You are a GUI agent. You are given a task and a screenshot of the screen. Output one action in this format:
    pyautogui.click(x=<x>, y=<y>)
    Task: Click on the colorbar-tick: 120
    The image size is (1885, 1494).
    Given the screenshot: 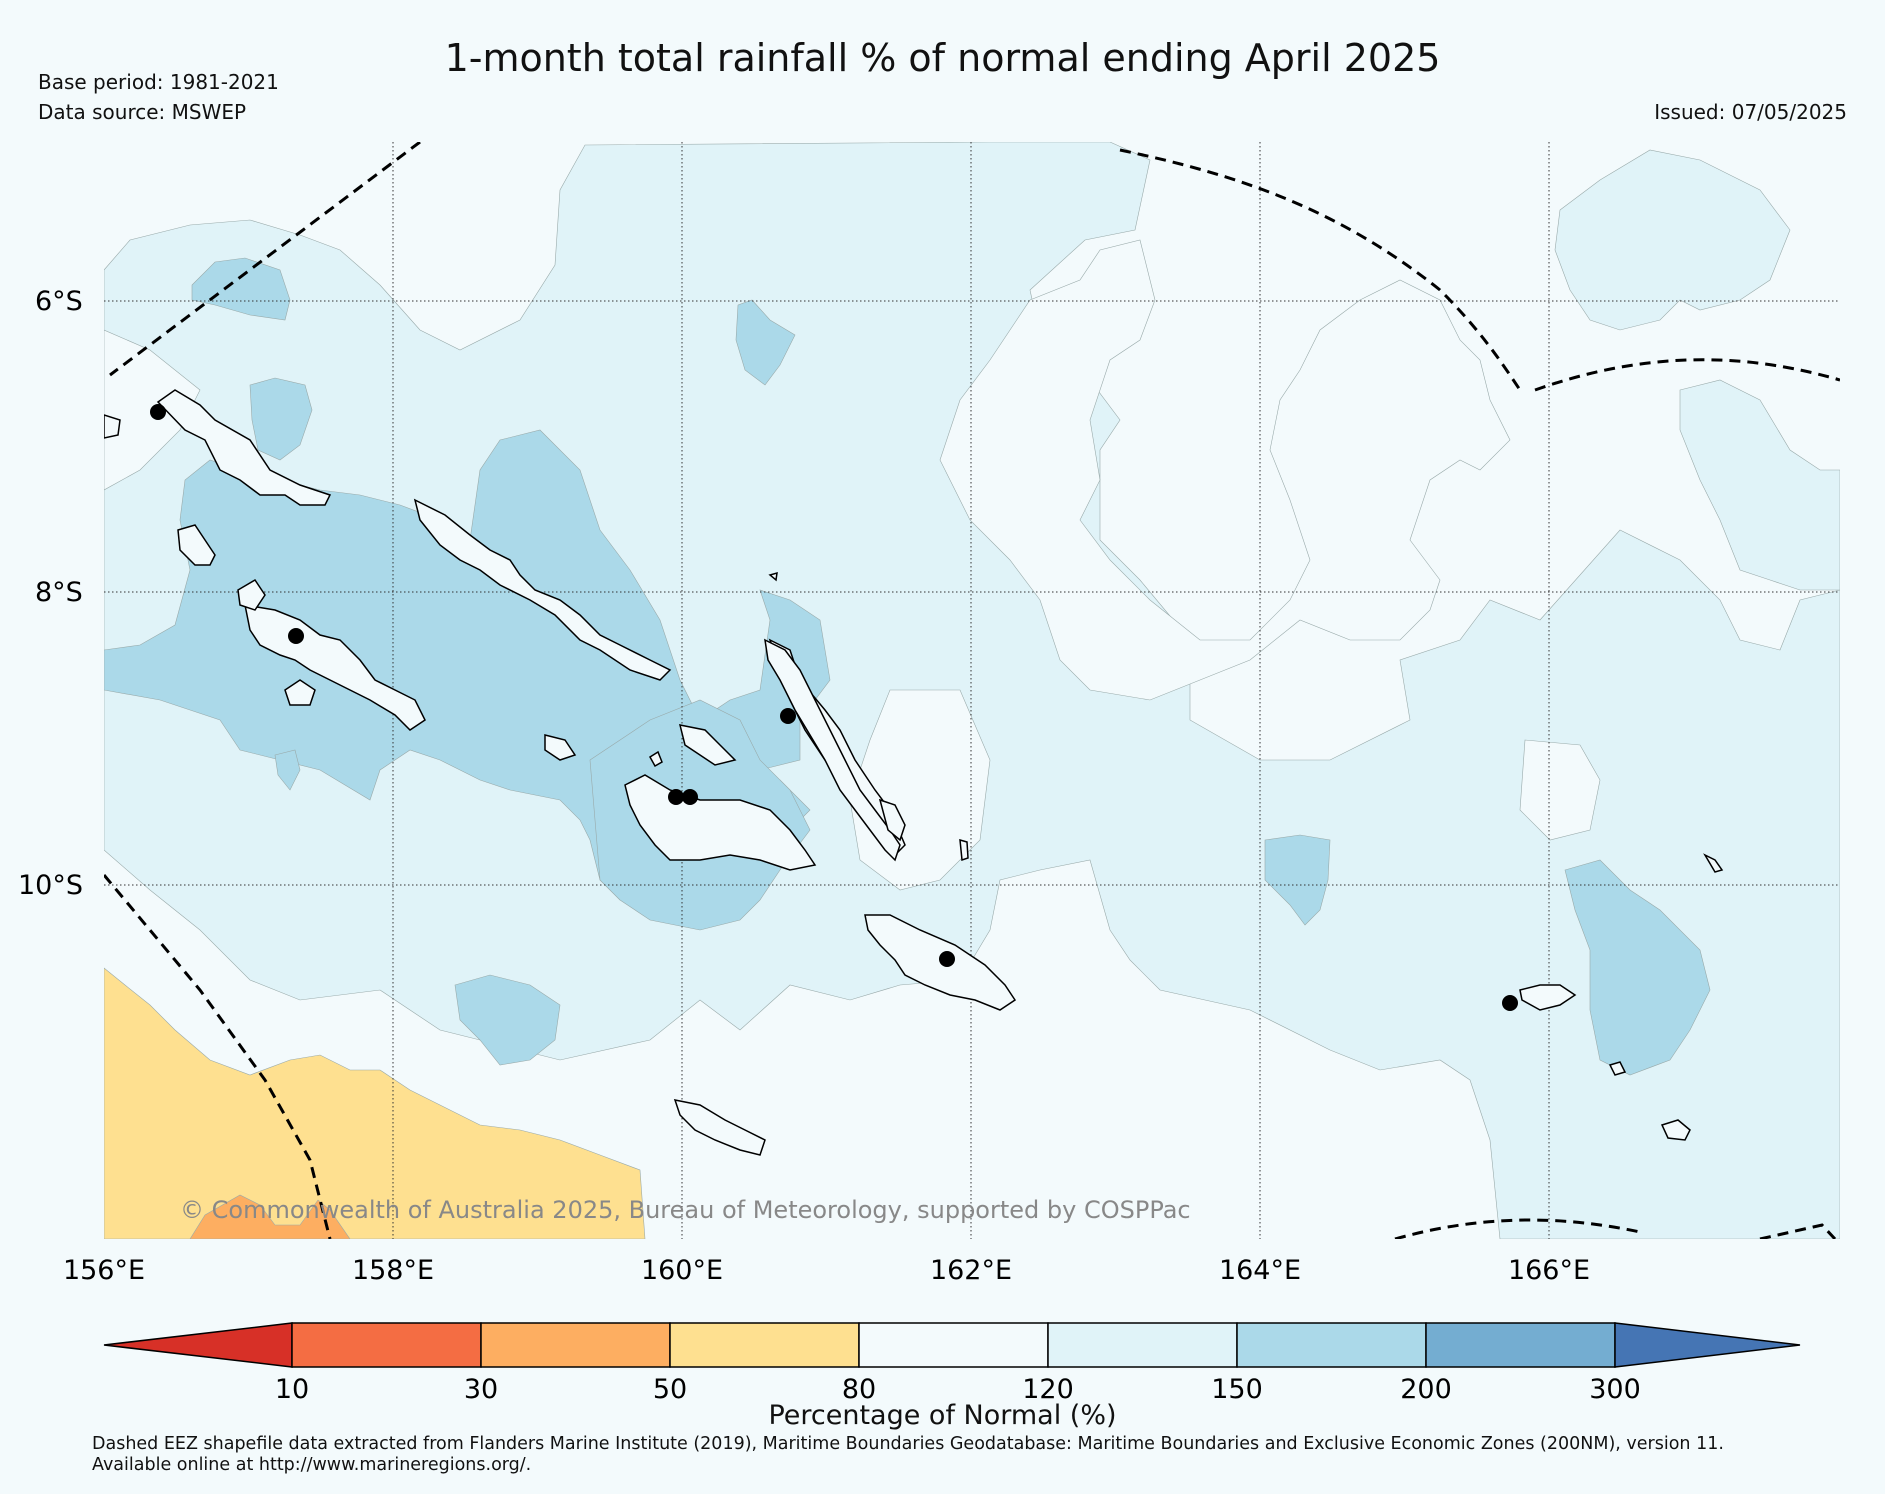 What is the action you would take?
    pyautogui.click(x=1048, y=1389)
    